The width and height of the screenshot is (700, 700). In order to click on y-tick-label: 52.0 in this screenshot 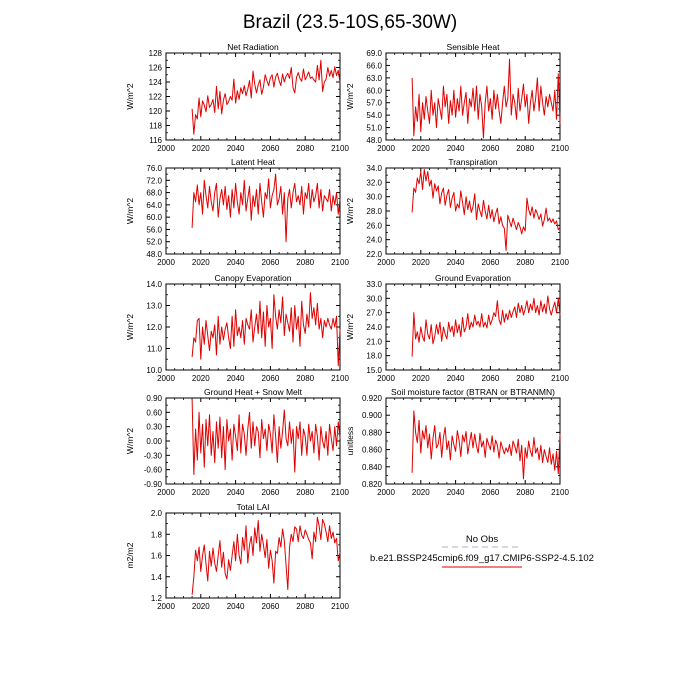, I will do `click(154, 242)`.